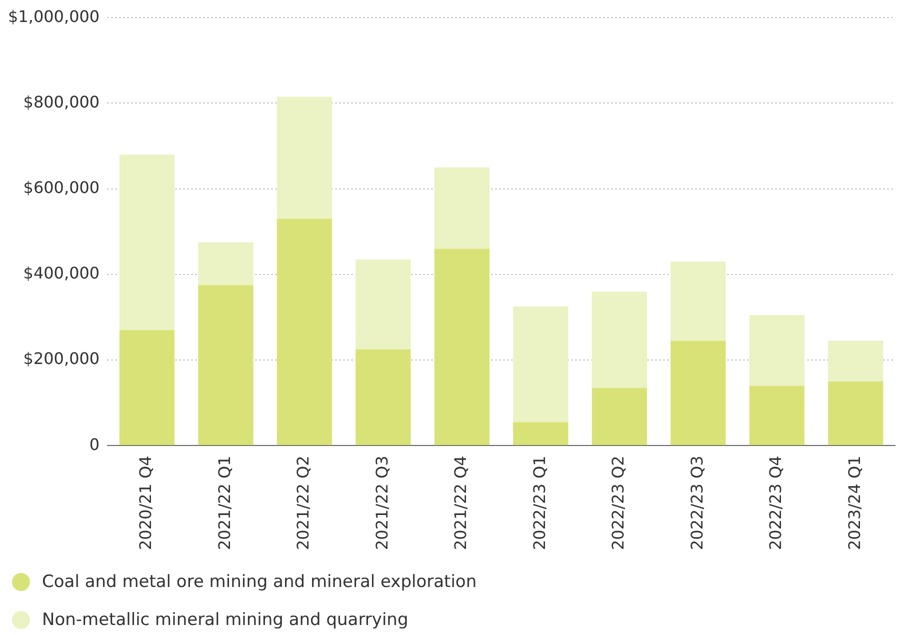 The height and width of the screenshot is (635, 897). I want to click on y-tick-label: $1,000,000, so click(54, 16).